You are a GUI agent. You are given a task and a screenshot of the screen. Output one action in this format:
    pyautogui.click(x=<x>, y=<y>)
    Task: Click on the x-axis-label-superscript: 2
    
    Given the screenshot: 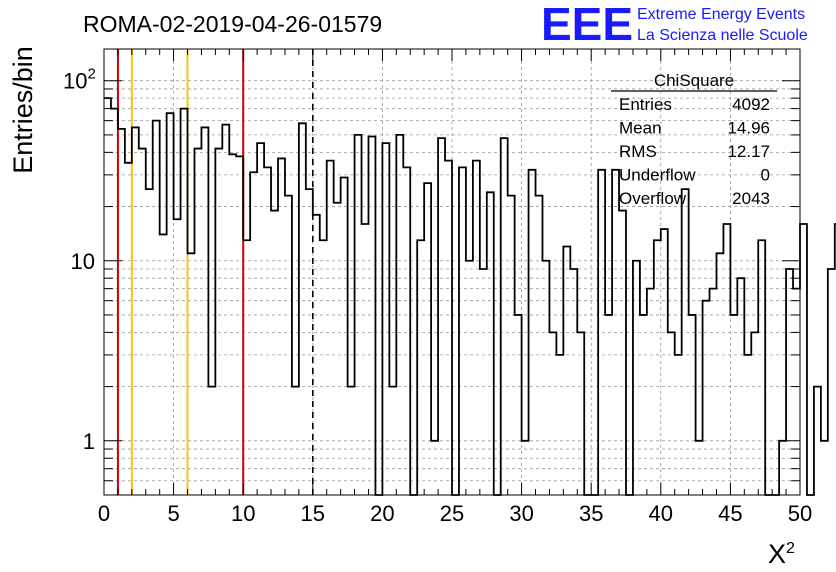 What is the action you would take?
    pyautogui.click(x=790, y=548)
    